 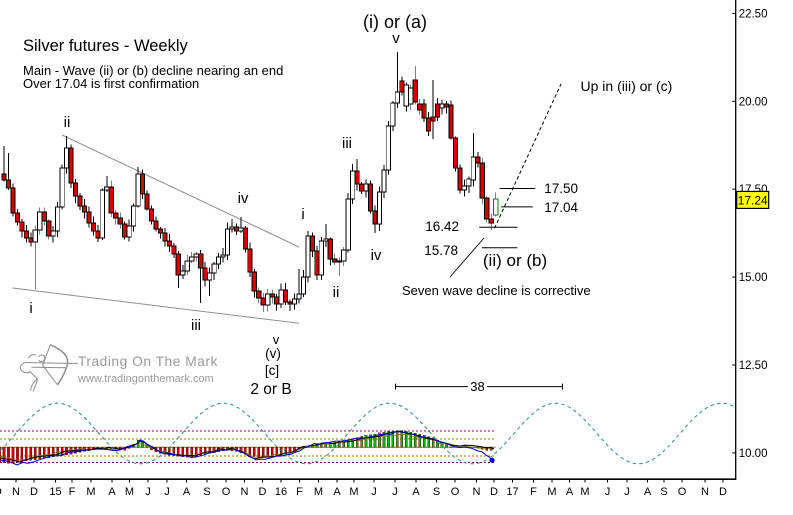 What do you see at coordinates (281, 492) in the screenshot?
I see `svg-text: 16` at bounding box center [281, 492].